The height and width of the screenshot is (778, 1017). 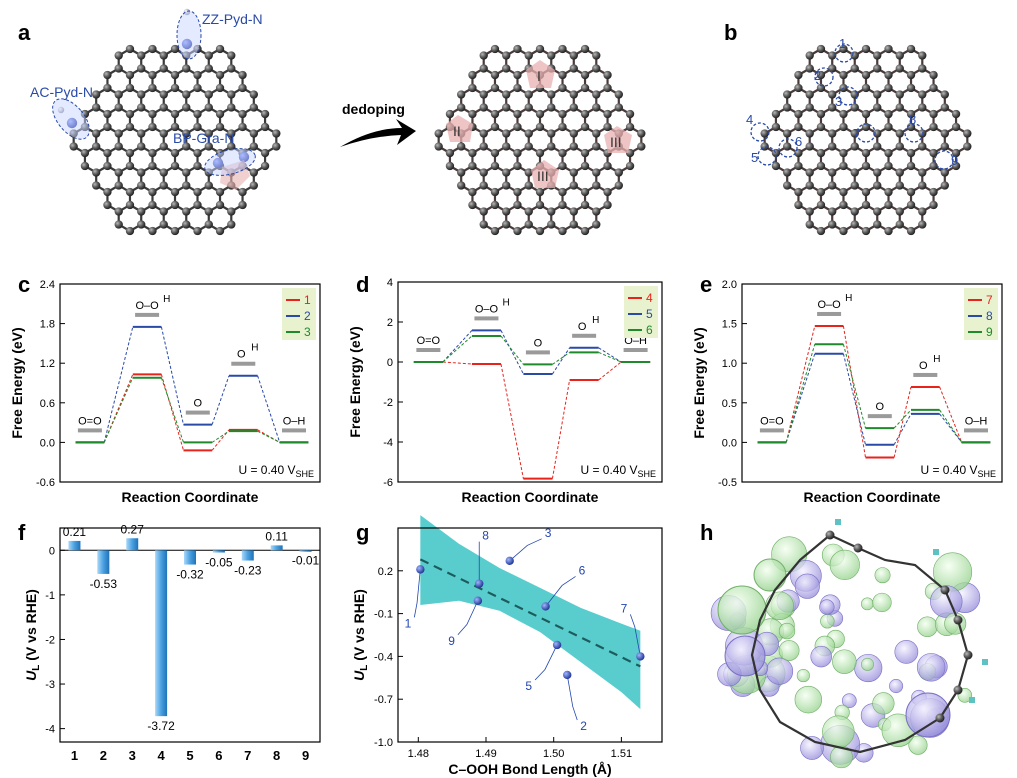 What do you see at coordinates (699, 382) in the screenshot?
I see `y-axis-label: Free Energy (eV)` at bounding box center [699, 382].